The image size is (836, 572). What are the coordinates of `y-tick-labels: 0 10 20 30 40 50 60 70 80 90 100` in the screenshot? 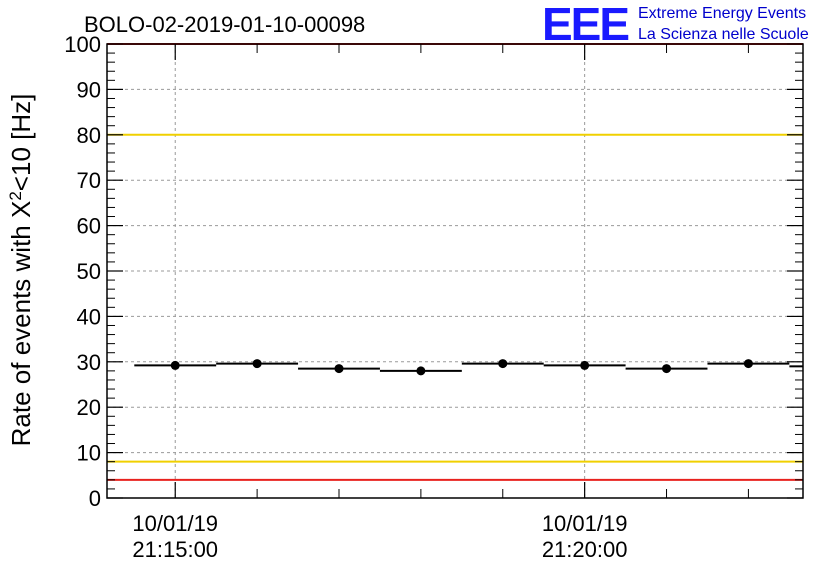 It's located at (82, 271).